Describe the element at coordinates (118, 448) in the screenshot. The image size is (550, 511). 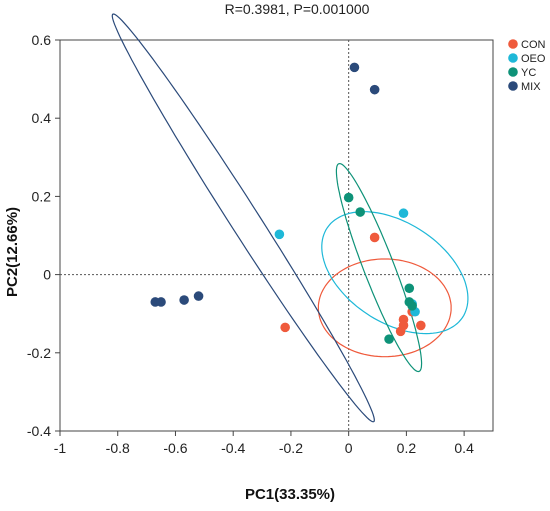
I see `x-tick-label: -0.8` at that location.